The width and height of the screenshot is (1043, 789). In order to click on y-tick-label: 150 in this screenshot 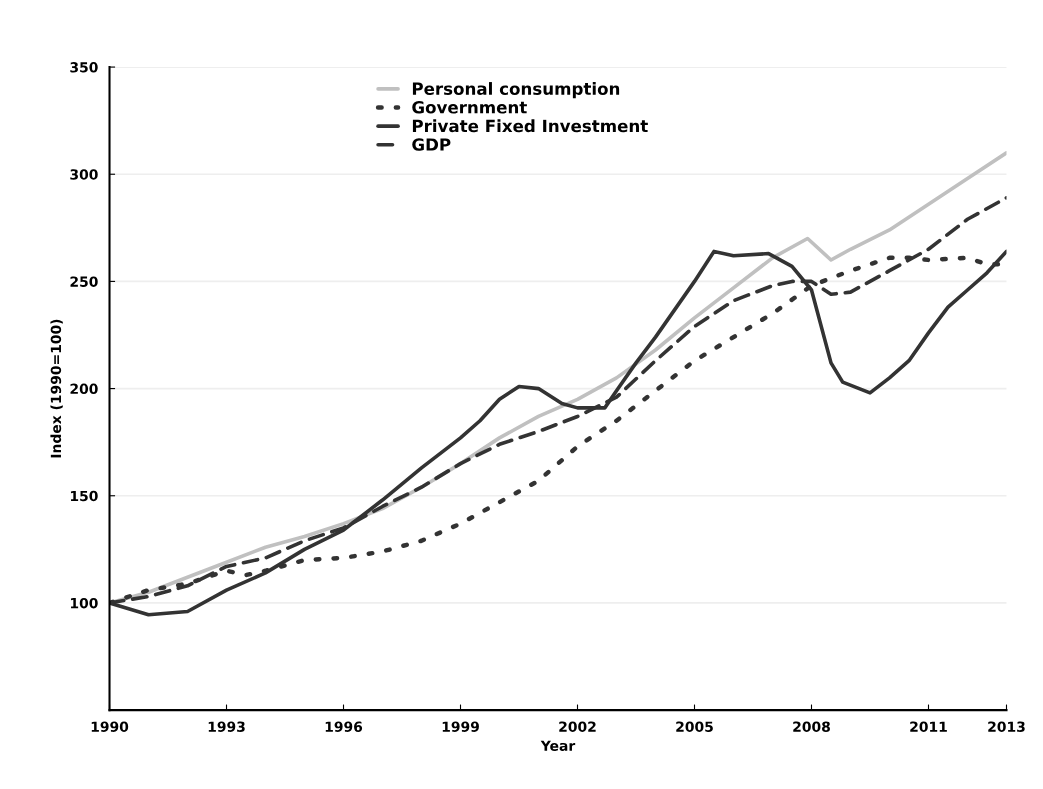, I will do `click(84, 496)`.